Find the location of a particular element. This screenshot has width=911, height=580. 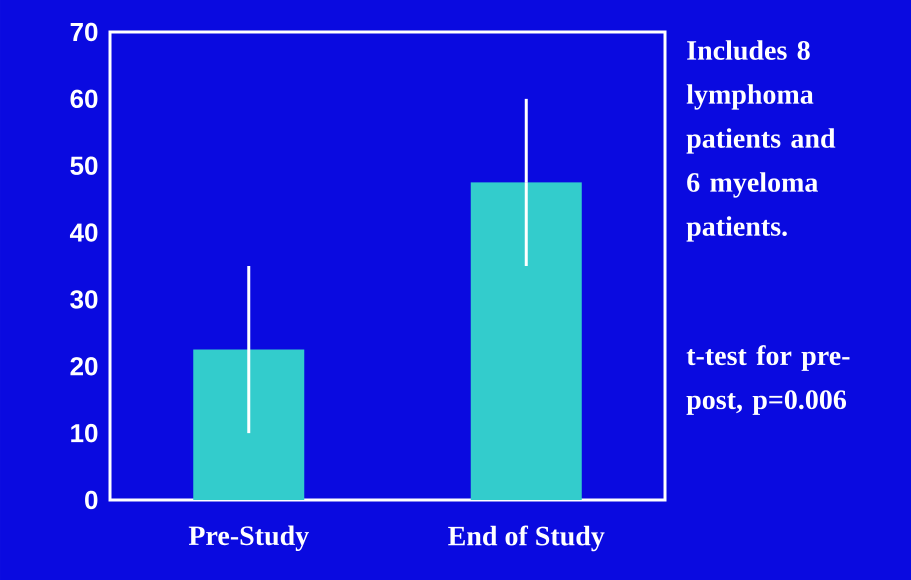

y-tick-label: 0 is located at coordinates (91, 500).